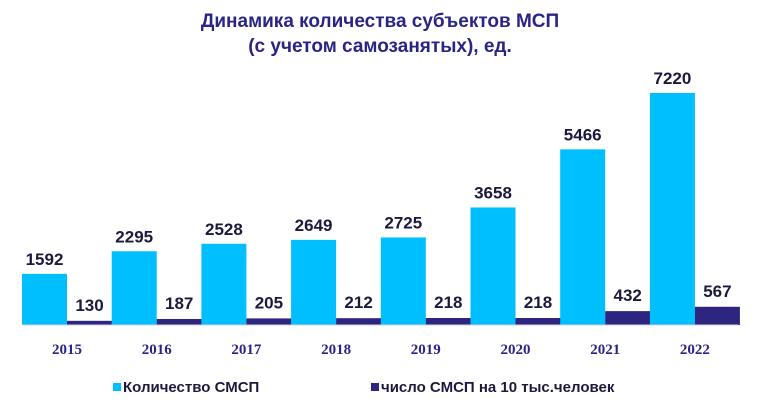 The width and height of the screenshot is (778, 410). What do you see at coordinates (628, 318) in the screenshot?
I see `bar-per10k-2021` at bounding box center [628, 318].